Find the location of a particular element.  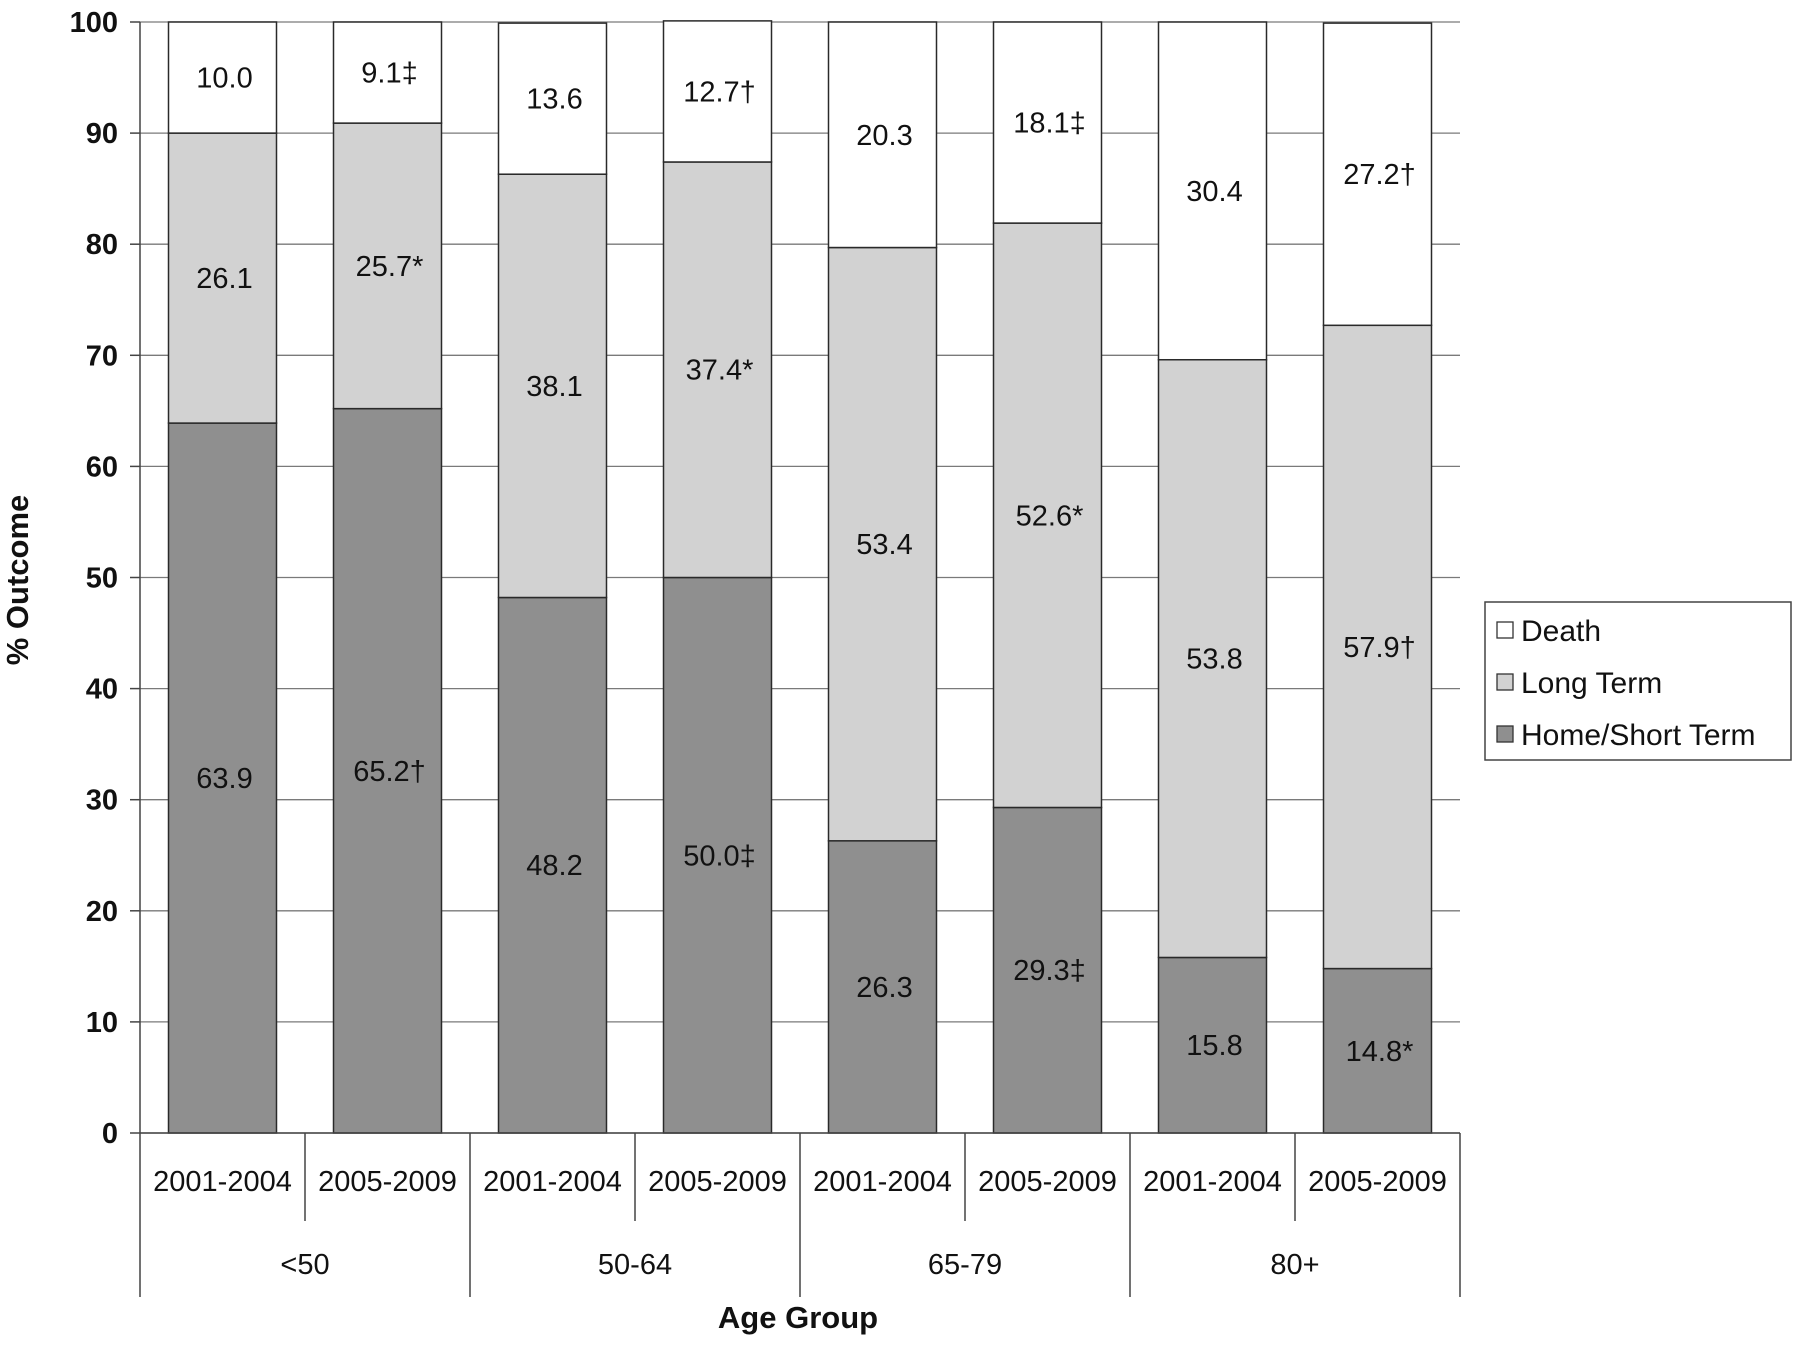

y-tick-label: 100 is located at coordinates (94, 23).